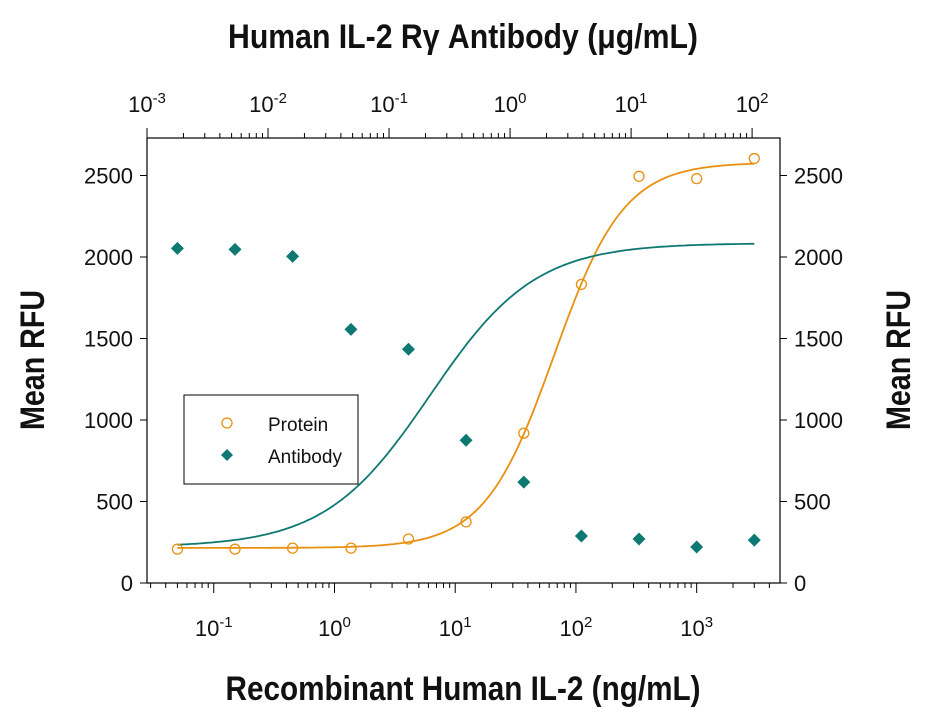 This screenshot has width=926, height=722. I want to click on top-x-tick-label: 10⁻³, so click(147, 103).